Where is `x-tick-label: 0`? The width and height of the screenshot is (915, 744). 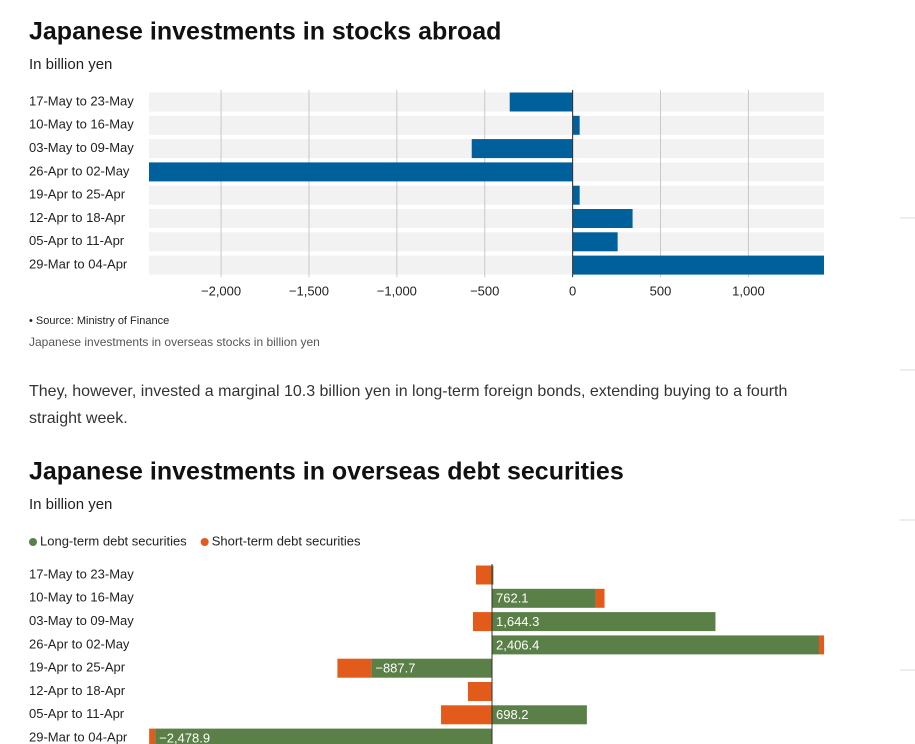
x-tick-label: 0 is located at coordinates (572, 290).